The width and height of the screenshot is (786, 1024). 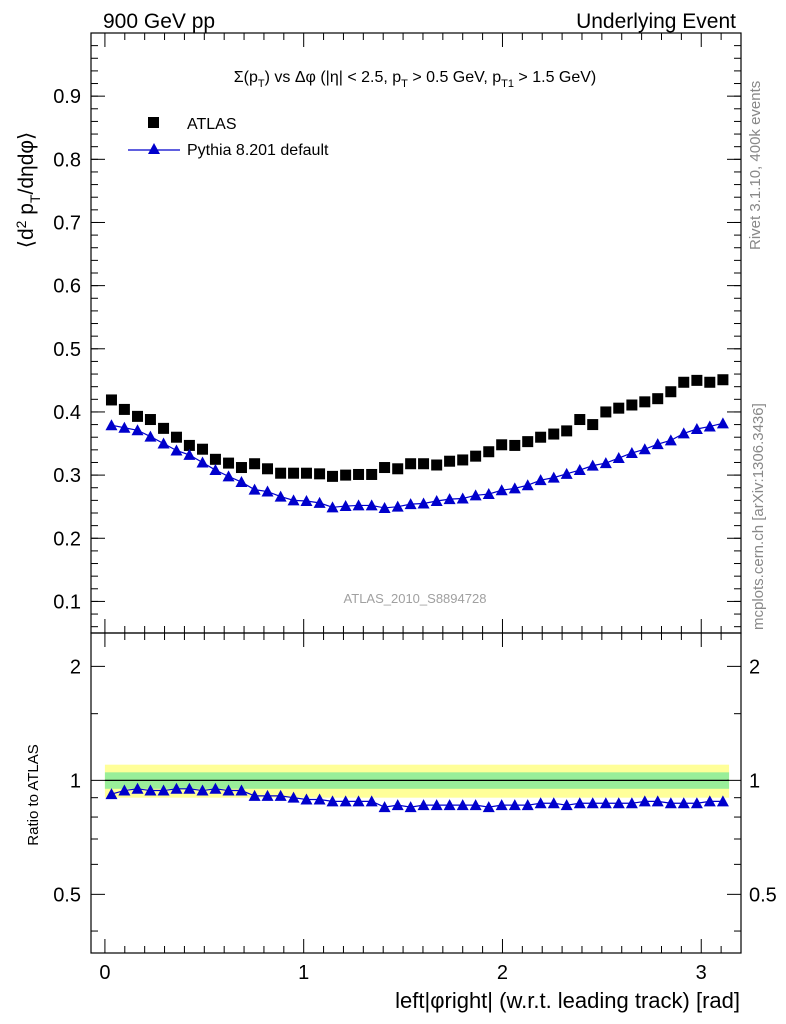 I want to click on title-part-6: > 1.5 GeV), so click(x=555, y=77).